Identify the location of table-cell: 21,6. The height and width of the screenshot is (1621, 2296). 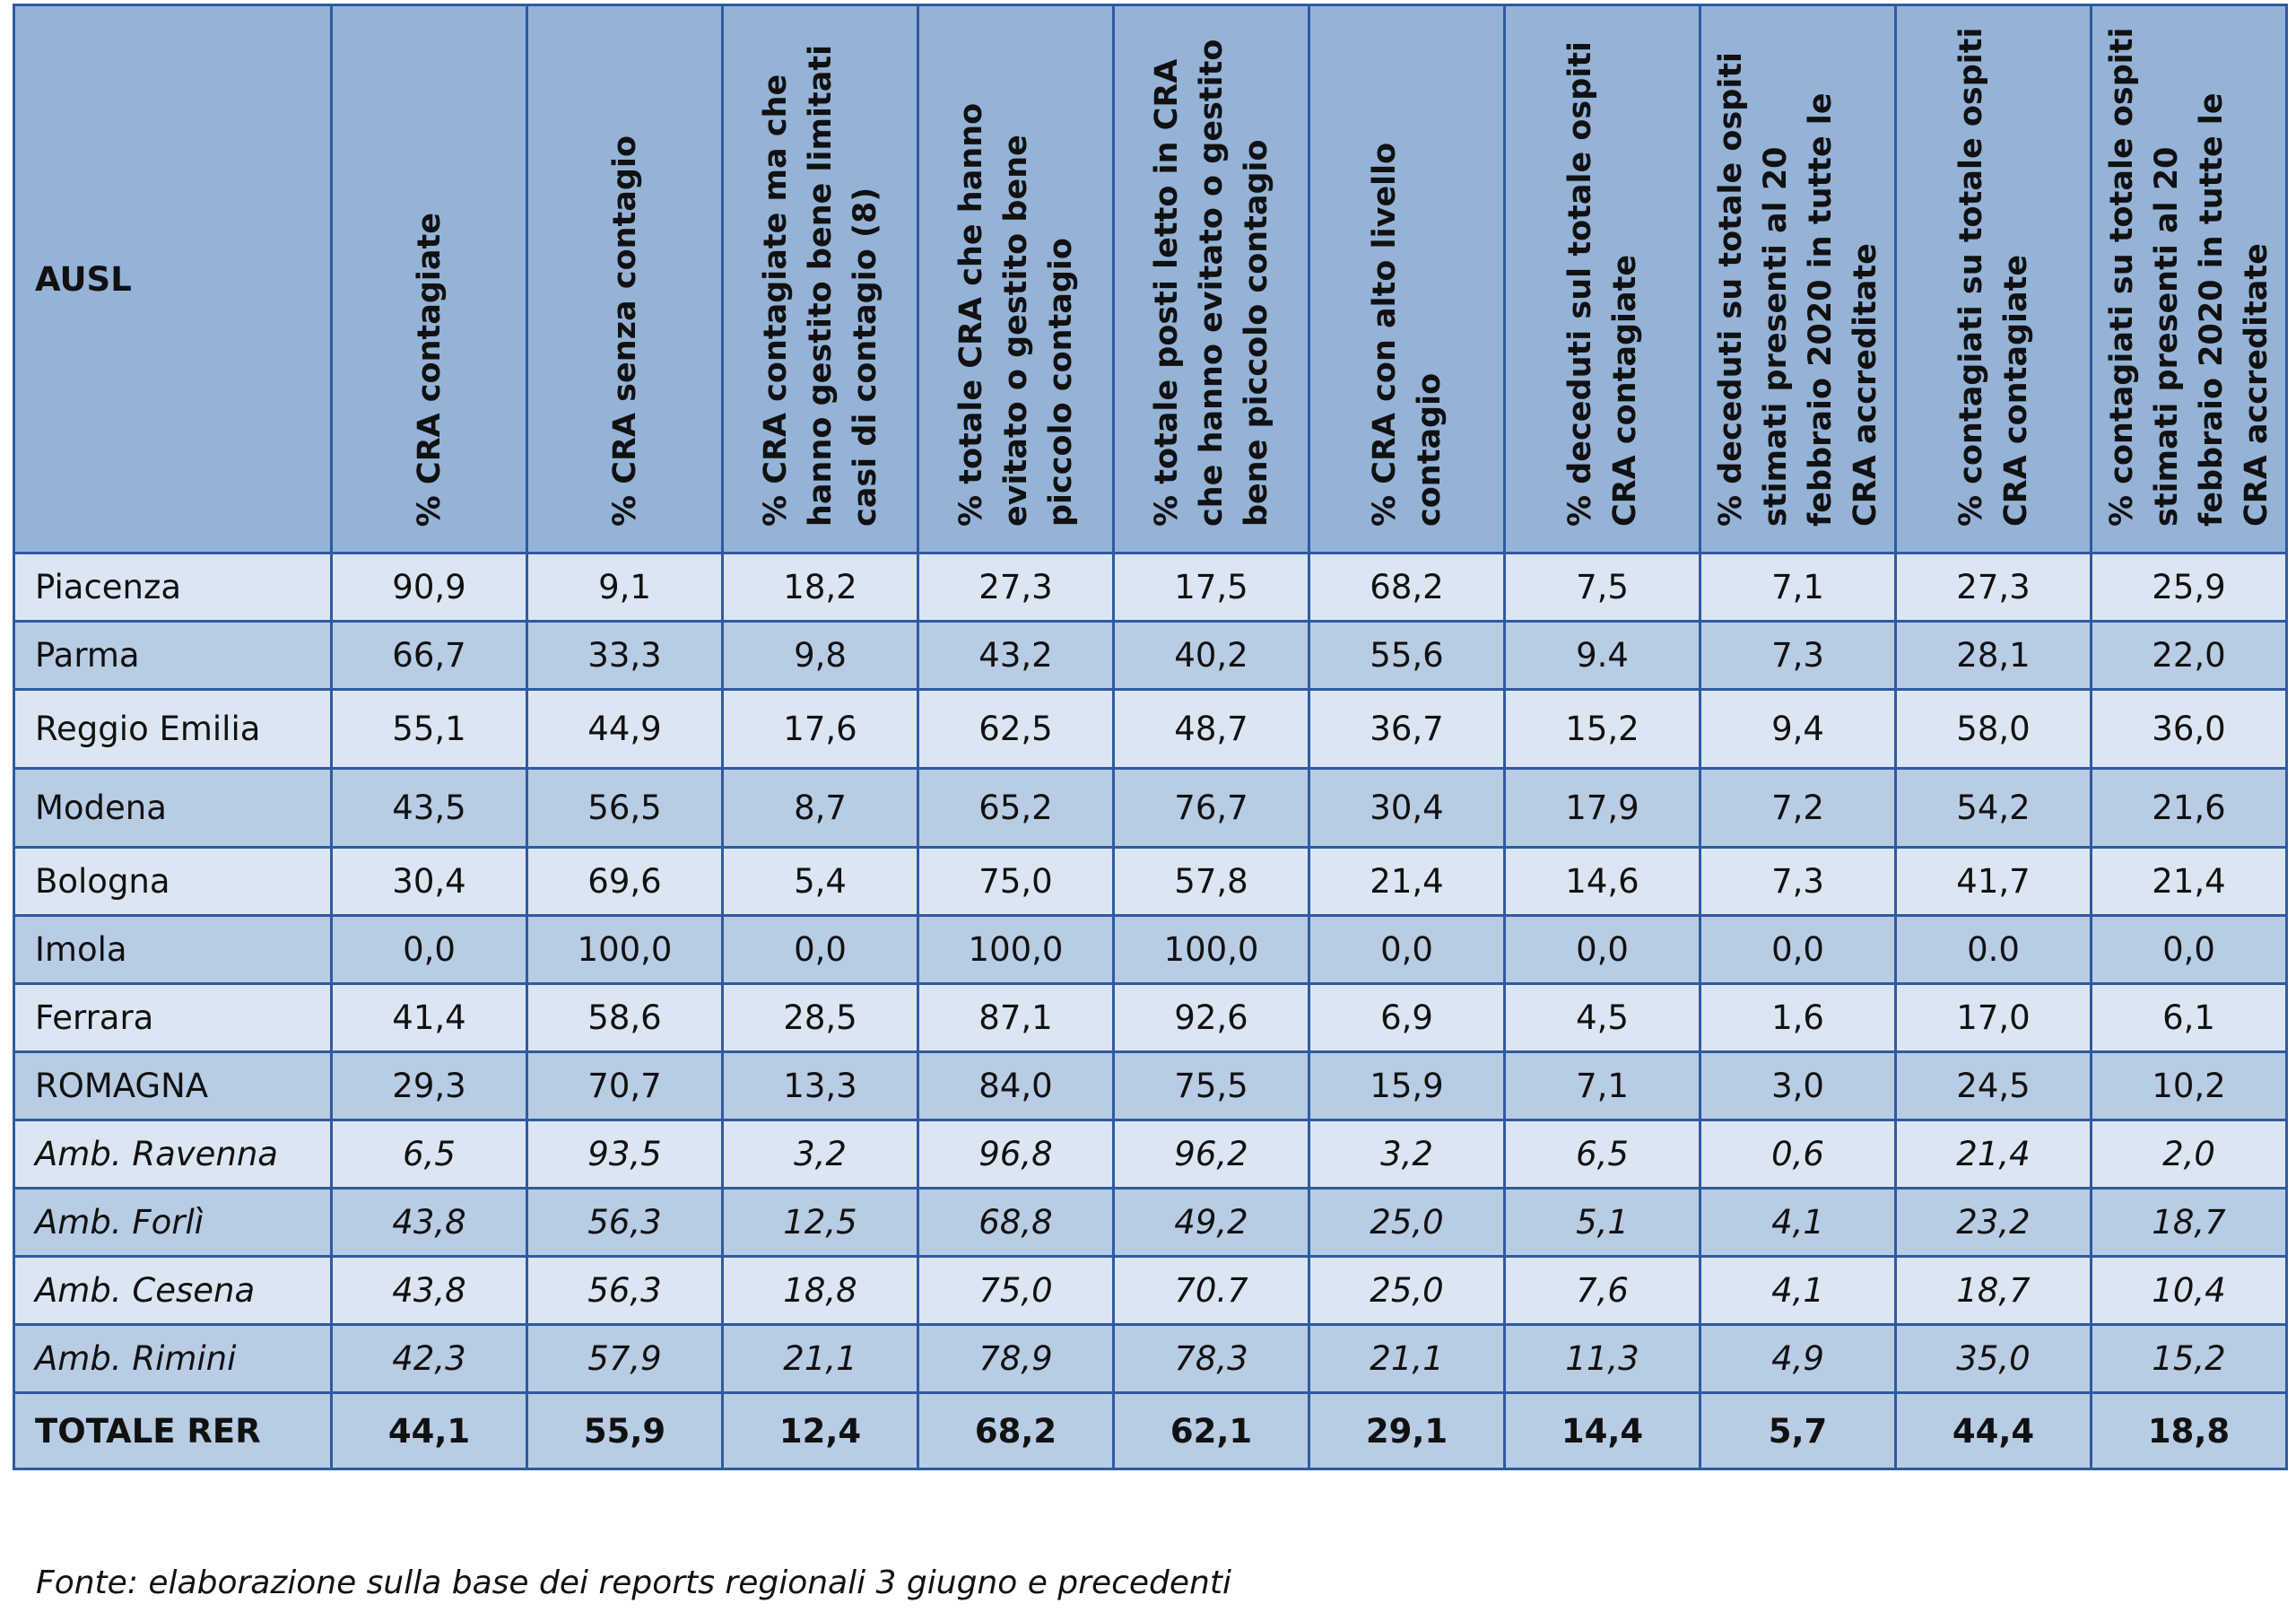
(2189, 808).